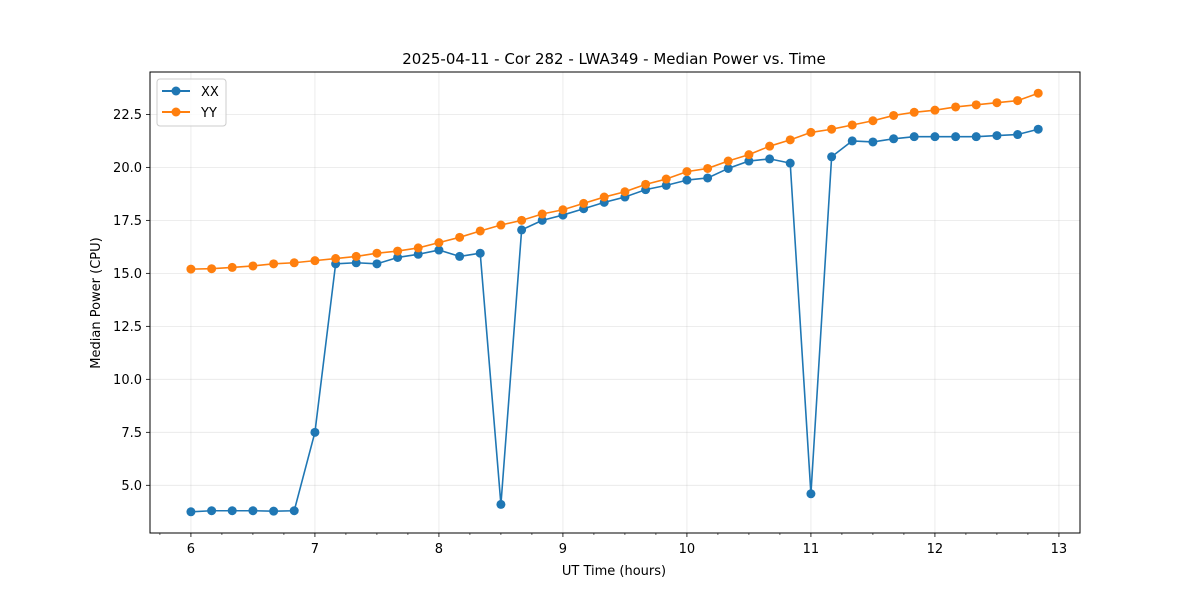  I want to click on y-tick-label: 5.0, so click(131, 486).